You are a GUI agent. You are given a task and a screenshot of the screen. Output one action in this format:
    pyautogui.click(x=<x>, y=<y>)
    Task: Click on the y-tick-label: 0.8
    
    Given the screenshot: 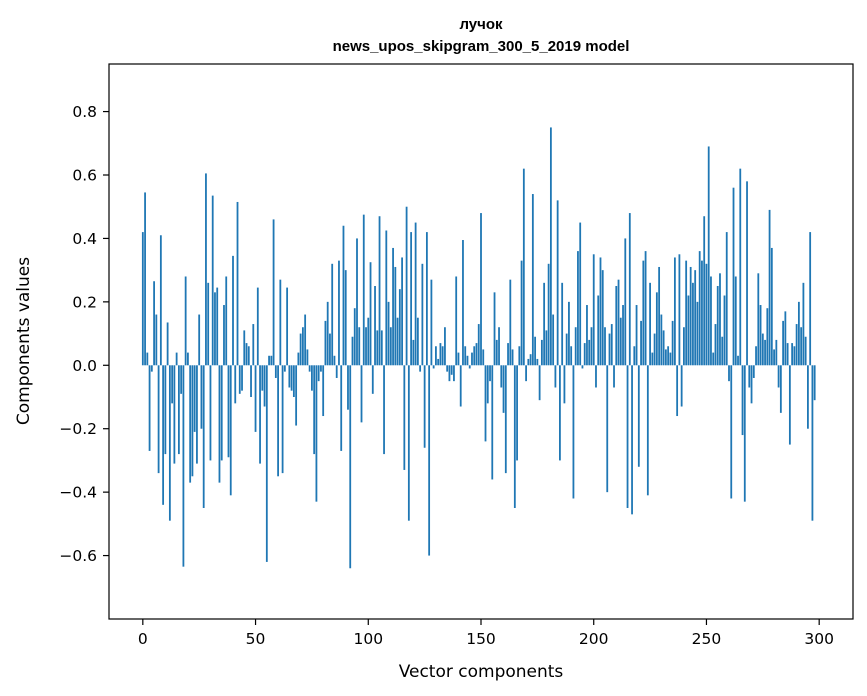 What is the action you would take?
    pyautogui.click(x=84, y=112)
    